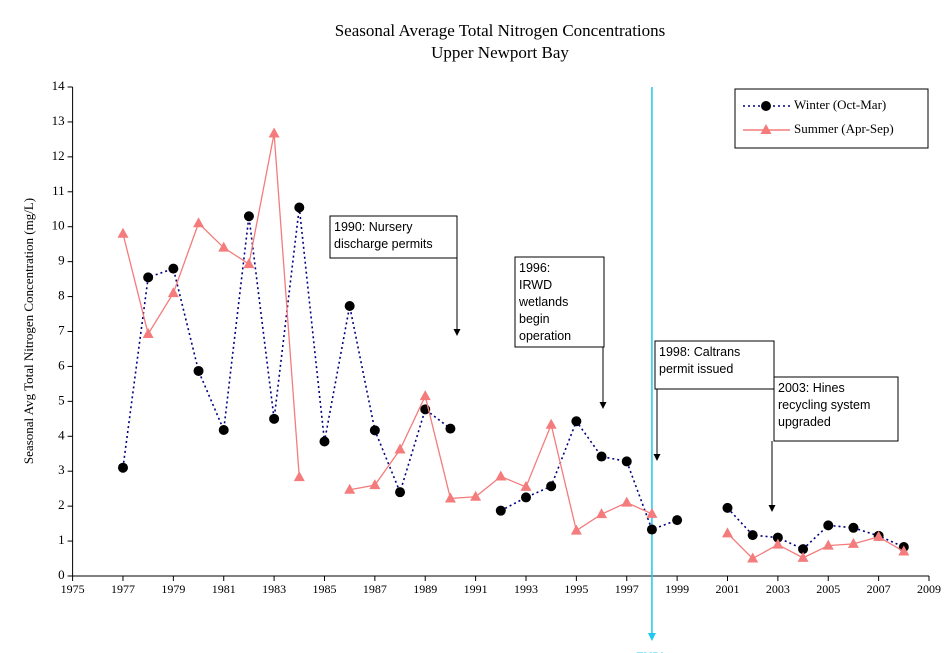 This screenshot has height=653, width=945. I want to click on annotation-text: 2003: Hines, so click(811, 388).